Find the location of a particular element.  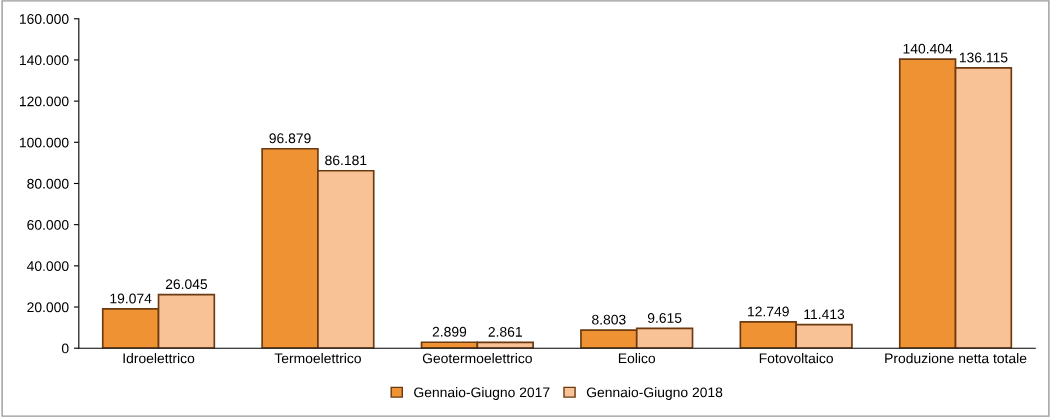

y-tick-label: 120.000 is located at coordinates (44, 101).